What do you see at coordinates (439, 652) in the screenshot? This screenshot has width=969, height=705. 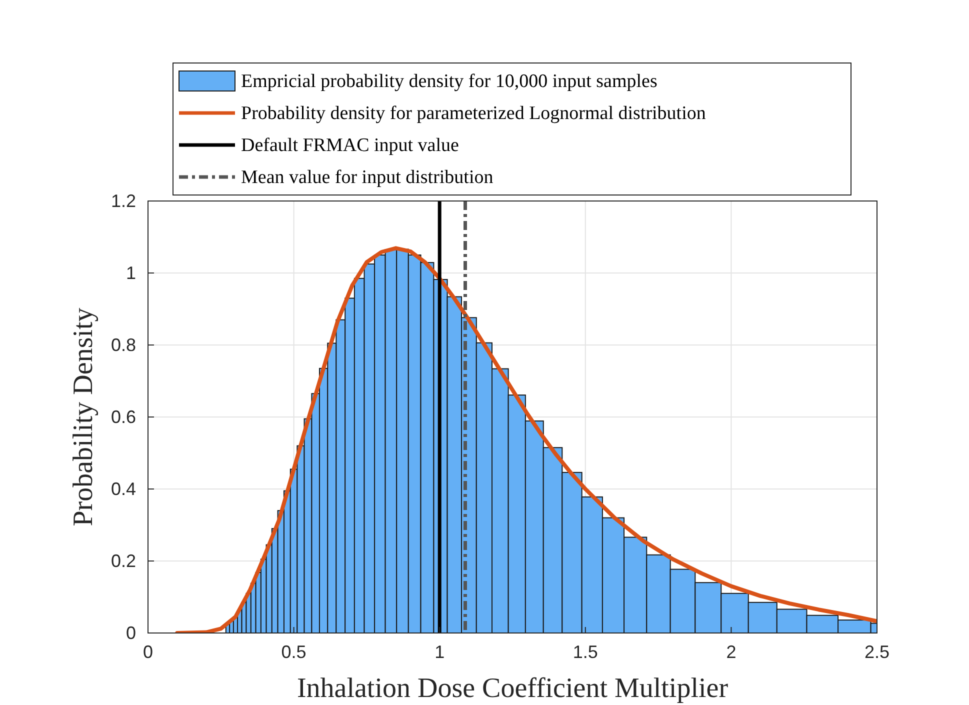 I see `x-tick-label: 1` at bounding box center [439, 652].